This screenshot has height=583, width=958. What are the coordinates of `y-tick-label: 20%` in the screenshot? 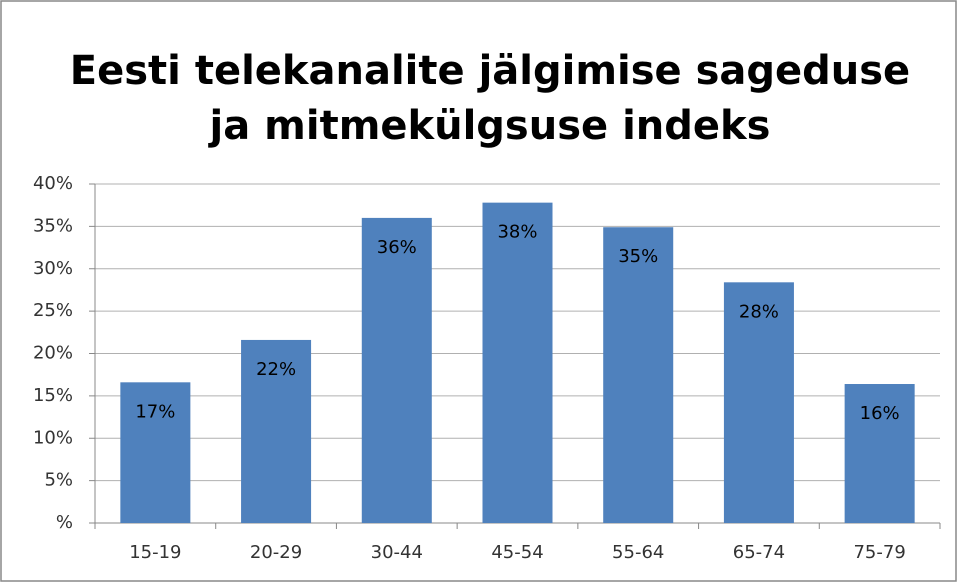 It's located at (53, 353).